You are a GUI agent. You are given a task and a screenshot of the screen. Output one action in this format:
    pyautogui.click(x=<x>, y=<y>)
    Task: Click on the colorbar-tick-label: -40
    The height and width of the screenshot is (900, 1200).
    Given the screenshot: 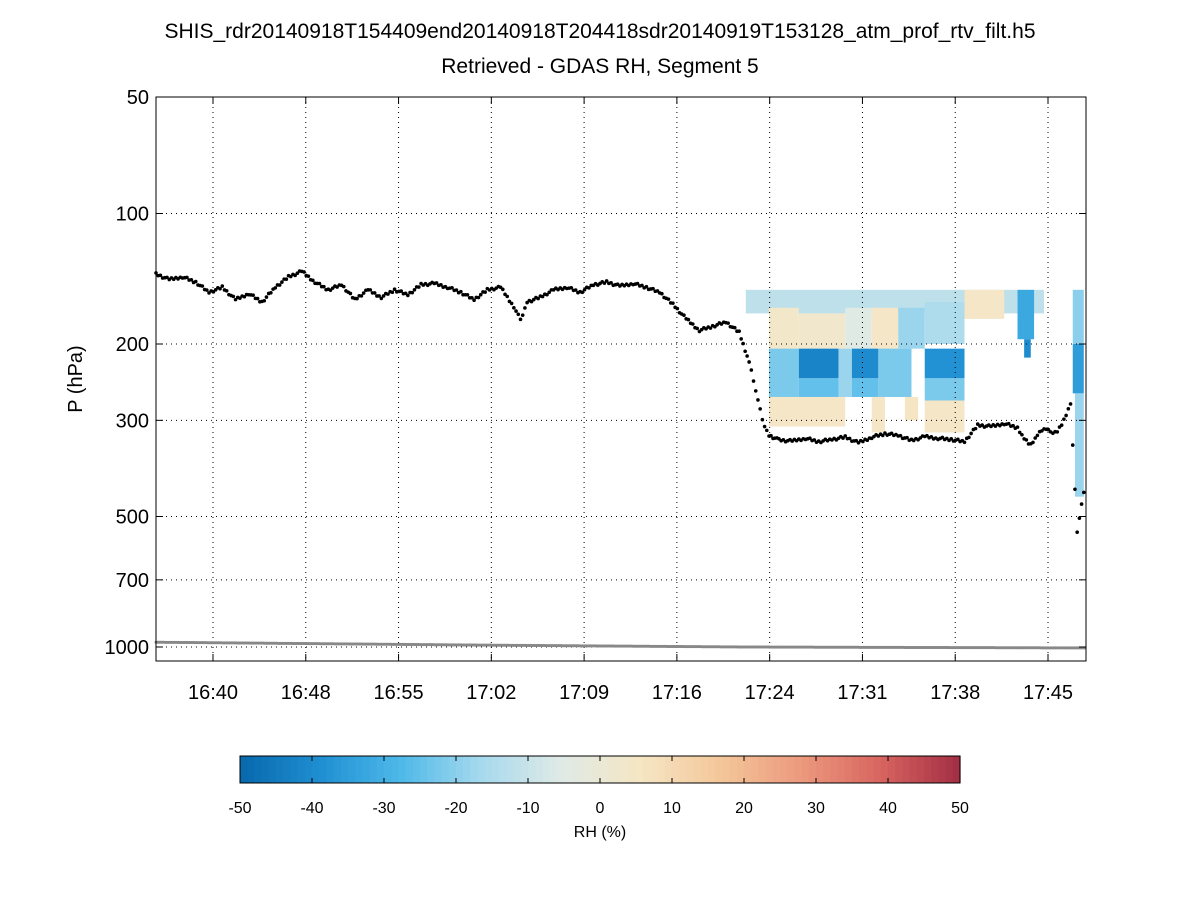 What is the action you would take?
    pyautogui.click(x=311, y=808)
    